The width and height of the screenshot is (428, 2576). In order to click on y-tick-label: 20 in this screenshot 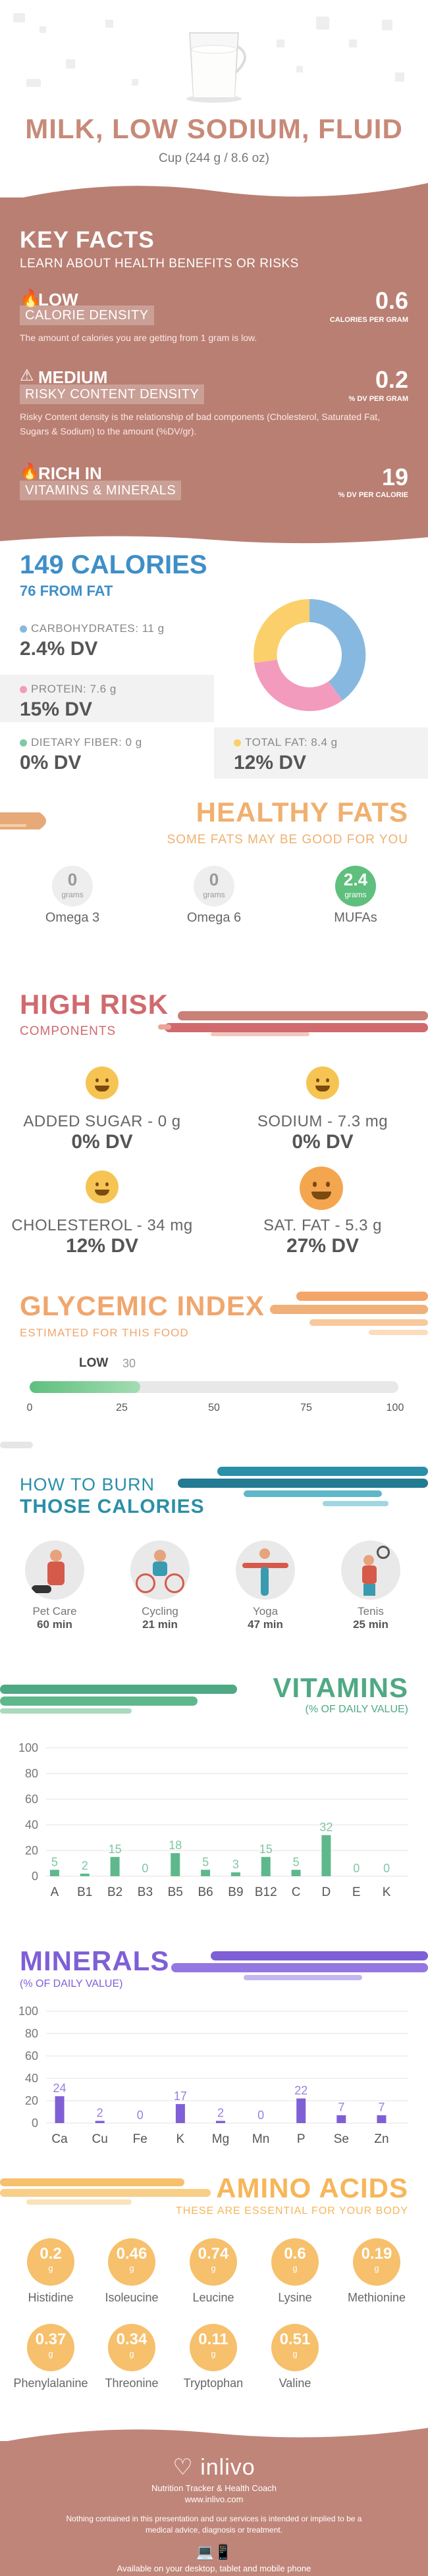, I will do `click(31, 1850)`.